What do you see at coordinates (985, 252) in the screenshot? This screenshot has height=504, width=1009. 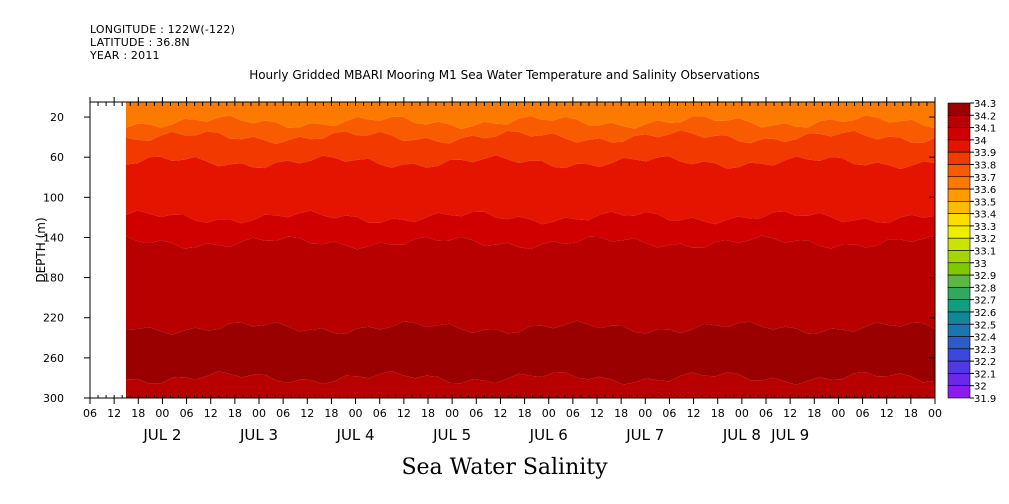 I see `colorbar-label: 33.1` at bounding box center [985, 252].